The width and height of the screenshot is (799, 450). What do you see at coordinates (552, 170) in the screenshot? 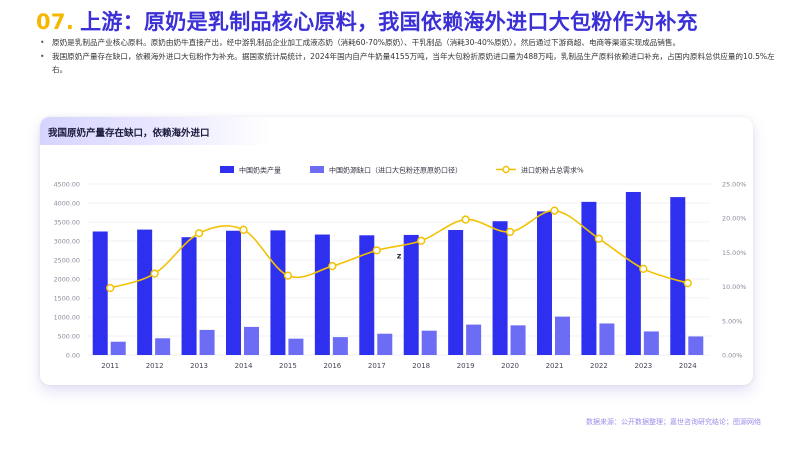
I see `legend-label: 进口奶粉占总需求%` at bounding box center [552, 170].